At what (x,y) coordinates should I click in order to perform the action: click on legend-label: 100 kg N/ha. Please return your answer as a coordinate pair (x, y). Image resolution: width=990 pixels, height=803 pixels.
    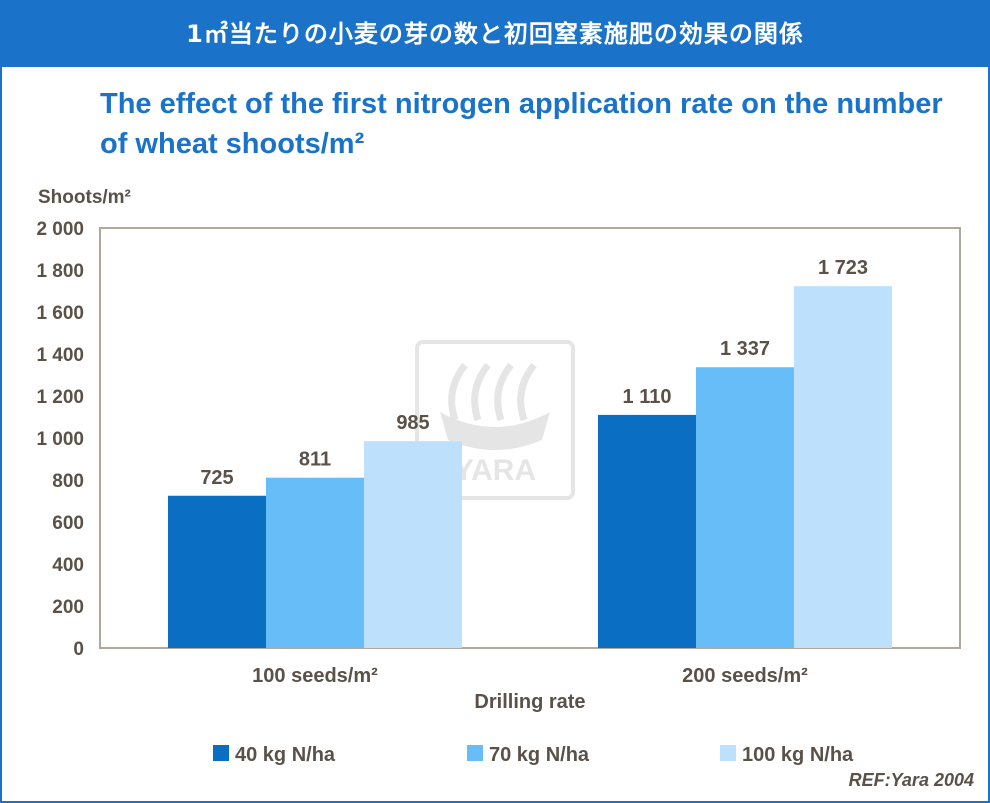
    Looking at the image, I should click on (798, 755).